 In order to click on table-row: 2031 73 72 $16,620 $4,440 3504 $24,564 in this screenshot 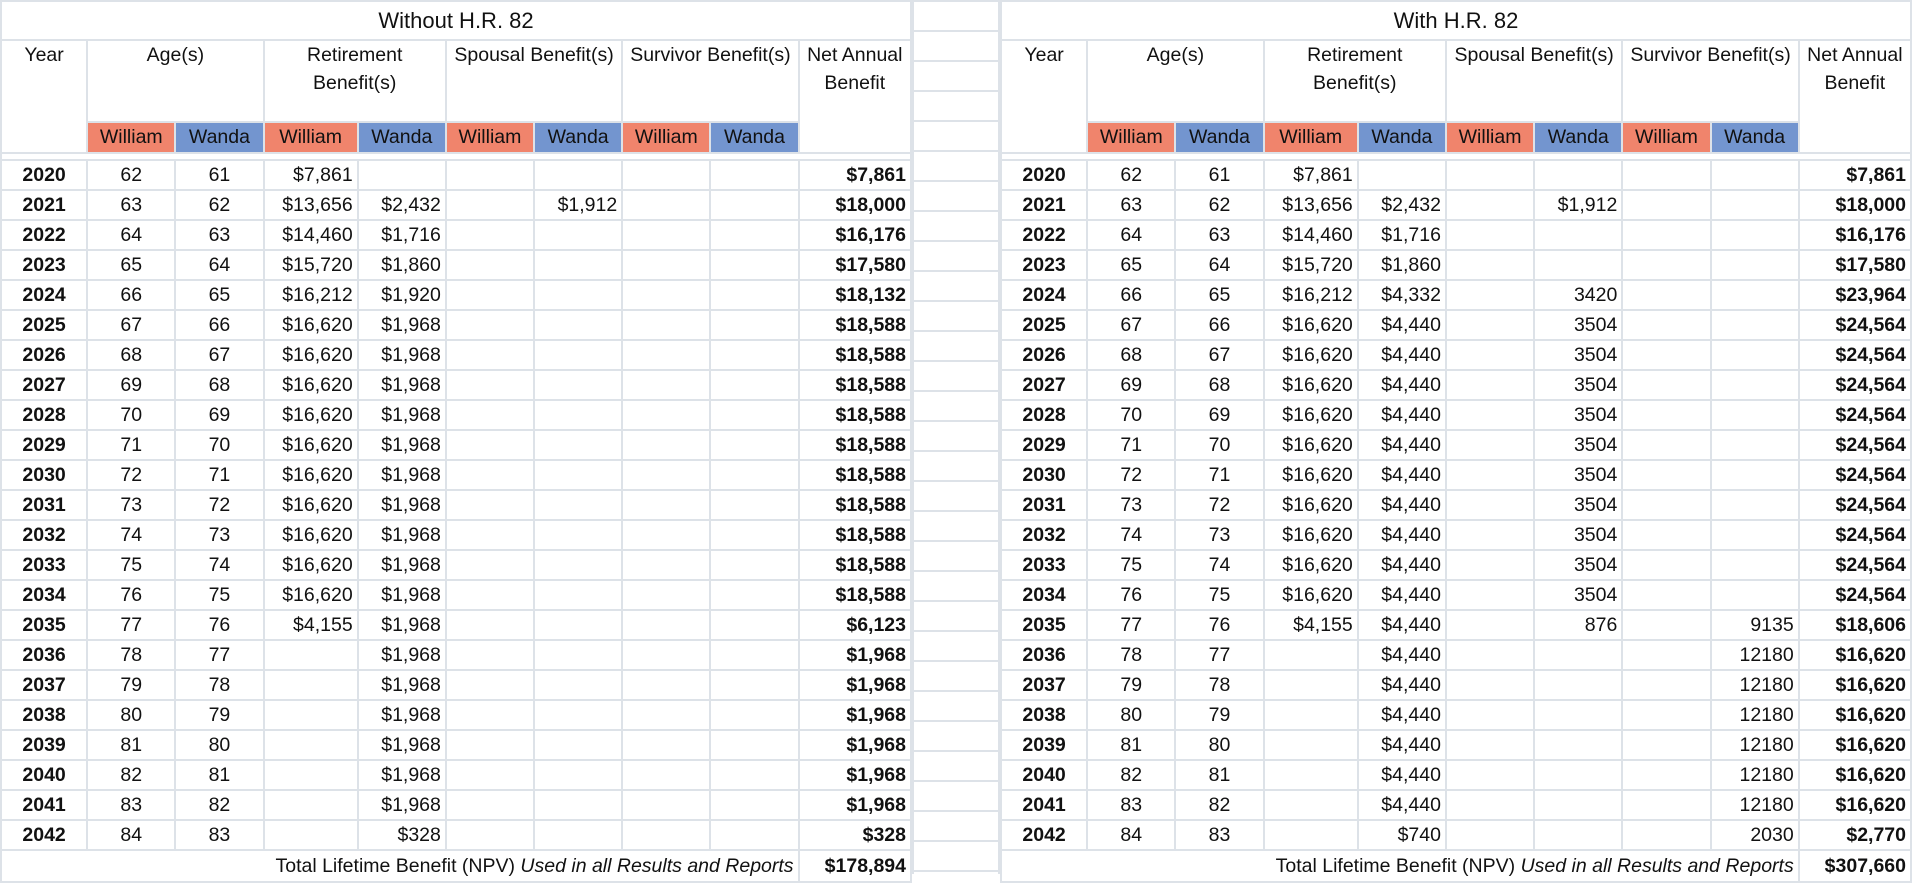, I will do `click(1455, 505)`.